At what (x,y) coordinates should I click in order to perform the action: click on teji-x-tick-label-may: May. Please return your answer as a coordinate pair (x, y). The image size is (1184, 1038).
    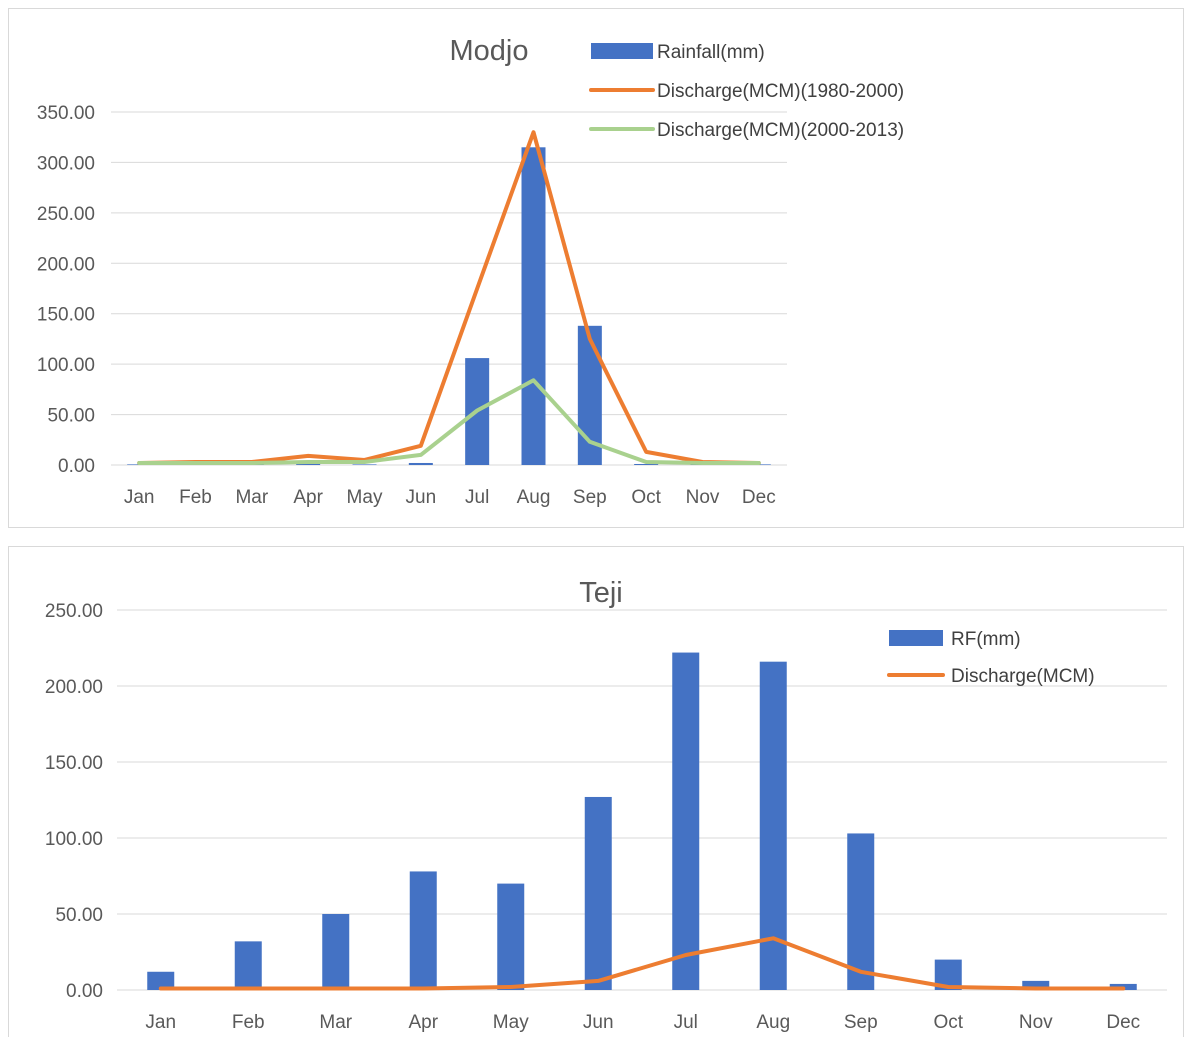
    Looking at the image, I should click on (511, 1022).